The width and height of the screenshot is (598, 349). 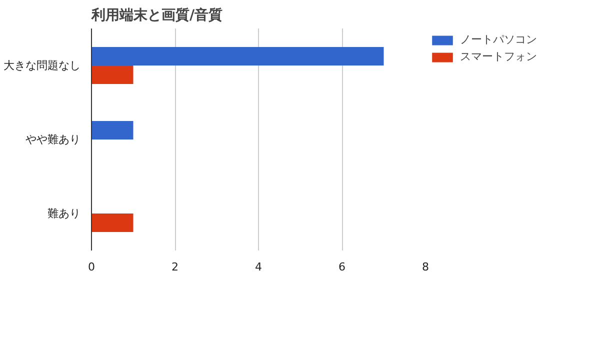 I want to click on legend-label: ノートパソコン, so click(x=498, y=39).